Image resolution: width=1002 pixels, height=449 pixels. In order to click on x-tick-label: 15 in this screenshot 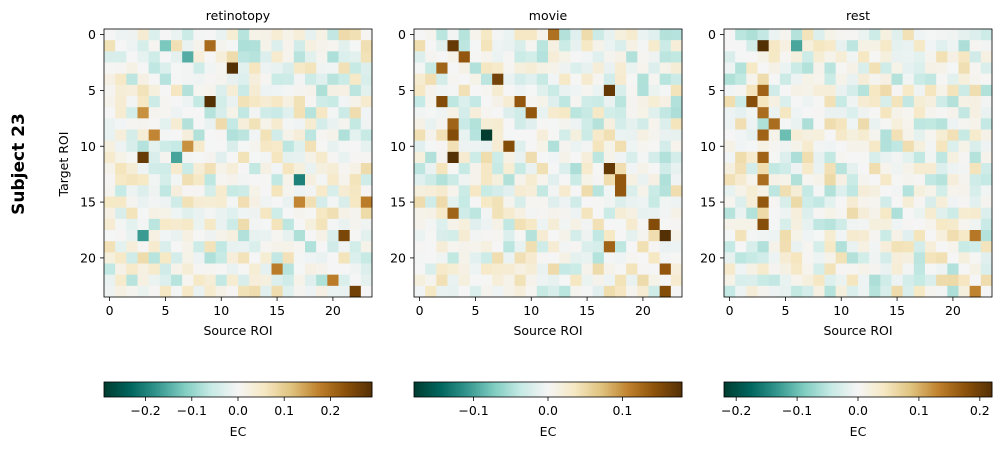, I will do `click(277, 310)`.